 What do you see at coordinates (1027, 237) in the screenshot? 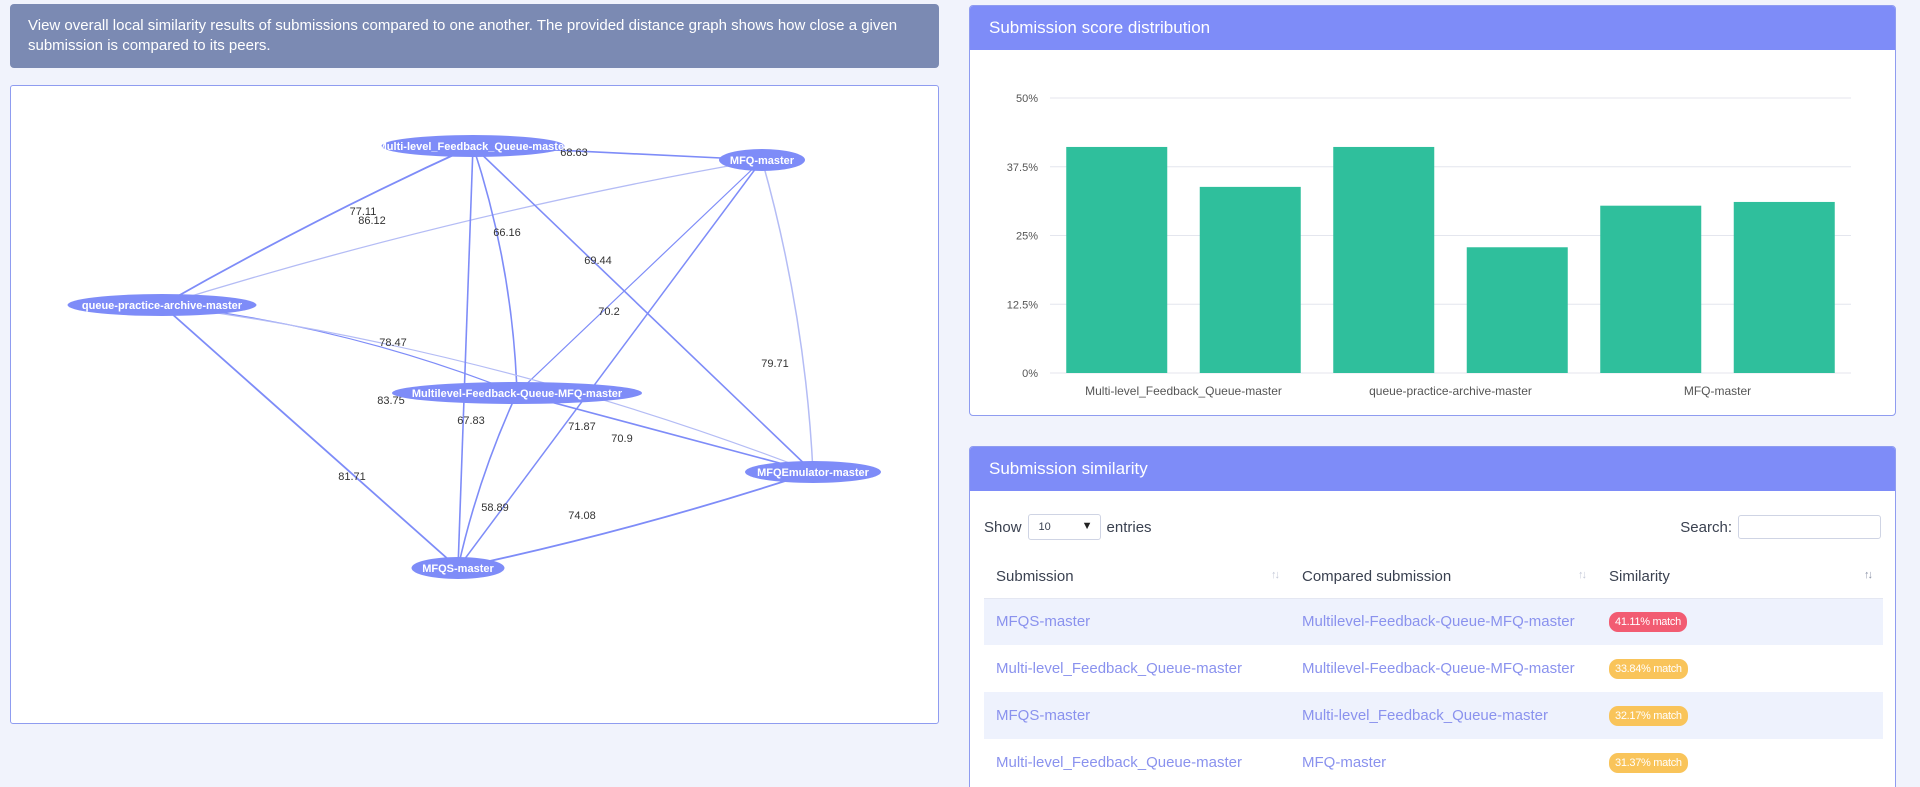
I see `chart-y-tick-label: 25%` at bounding box center [1027, 237].